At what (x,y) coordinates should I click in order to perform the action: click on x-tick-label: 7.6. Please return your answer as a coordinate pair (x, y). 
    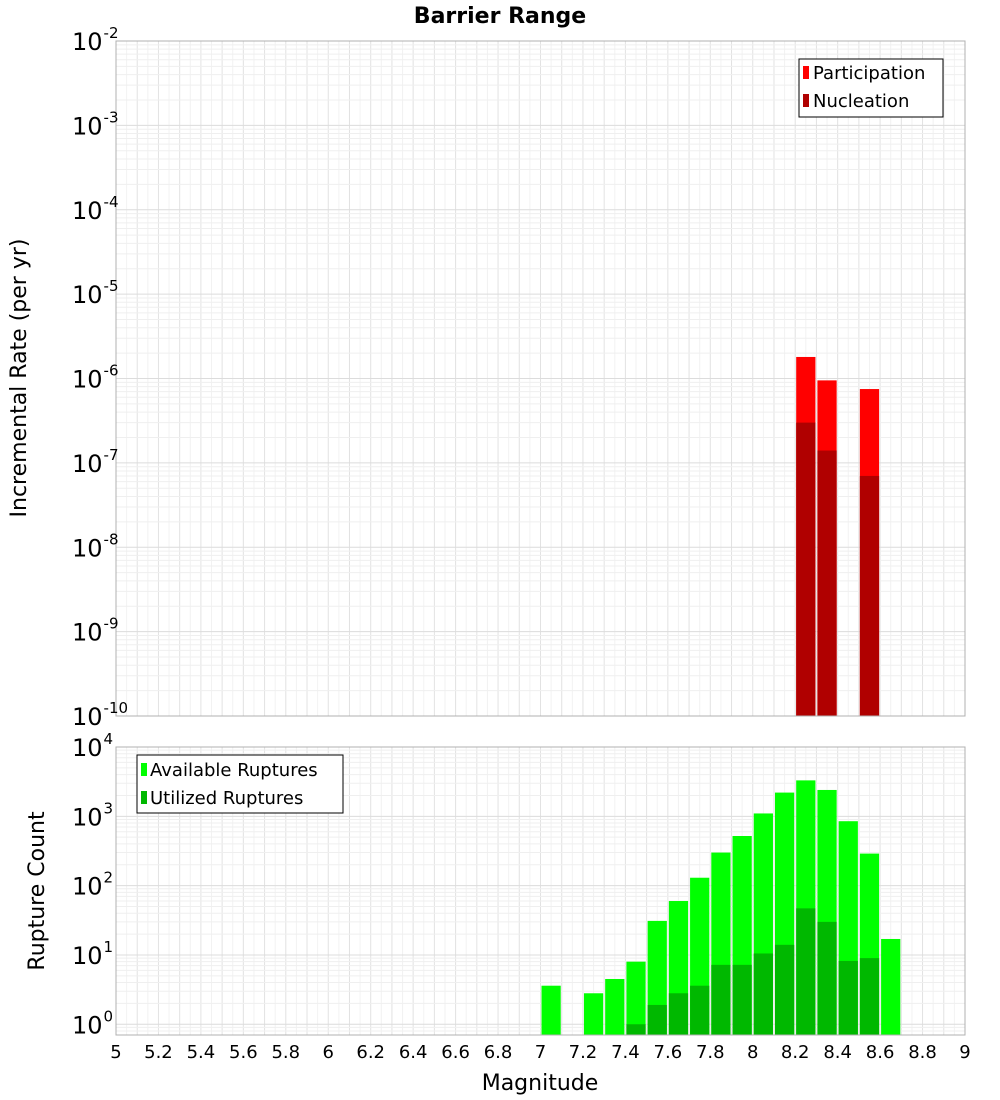
    Looking at the image, I should click on (668, 1052).